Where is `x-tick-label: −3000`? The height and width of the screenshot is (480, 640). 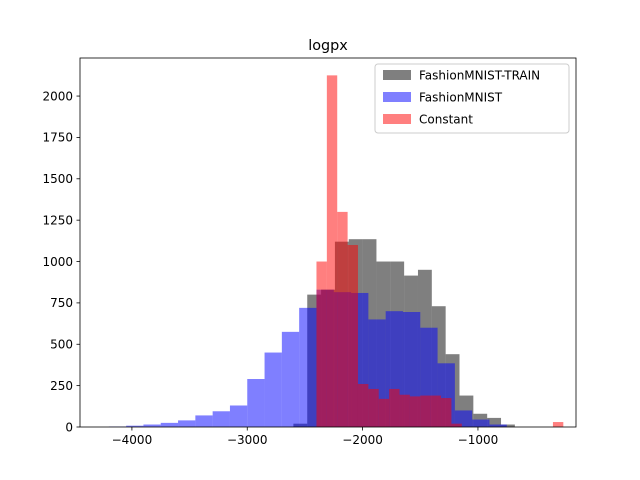
x-tick-label: −3000 is located at coordinates (247, 440).